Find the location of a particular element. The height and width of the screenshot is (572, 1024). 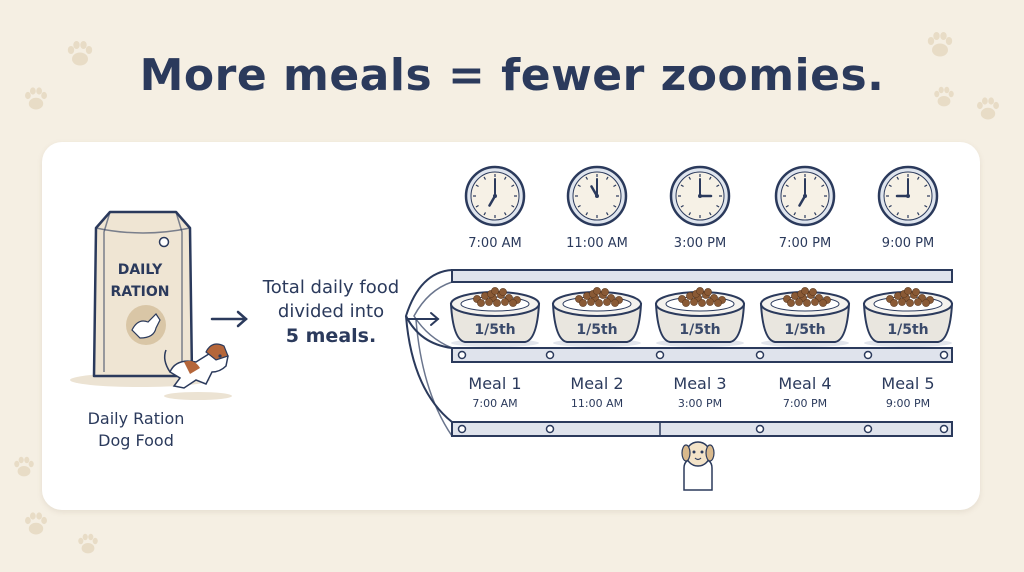

bag-label: DAILY RATION is located at coordinates (140, 281).